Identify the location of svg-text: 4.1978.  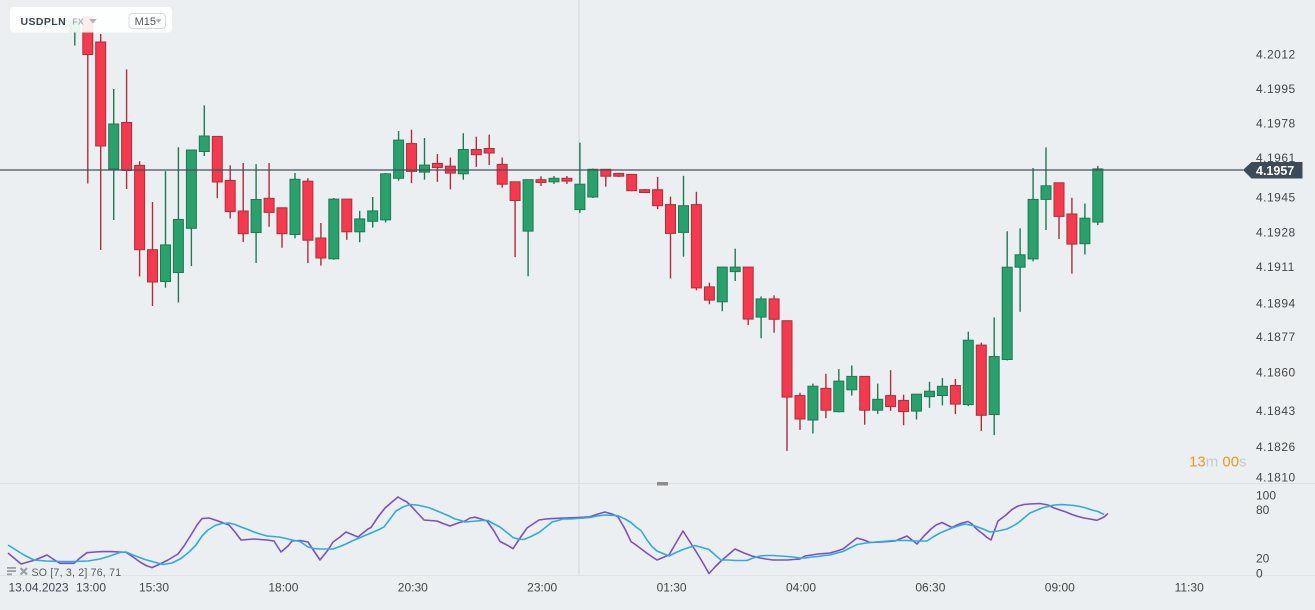
(1276, 124).